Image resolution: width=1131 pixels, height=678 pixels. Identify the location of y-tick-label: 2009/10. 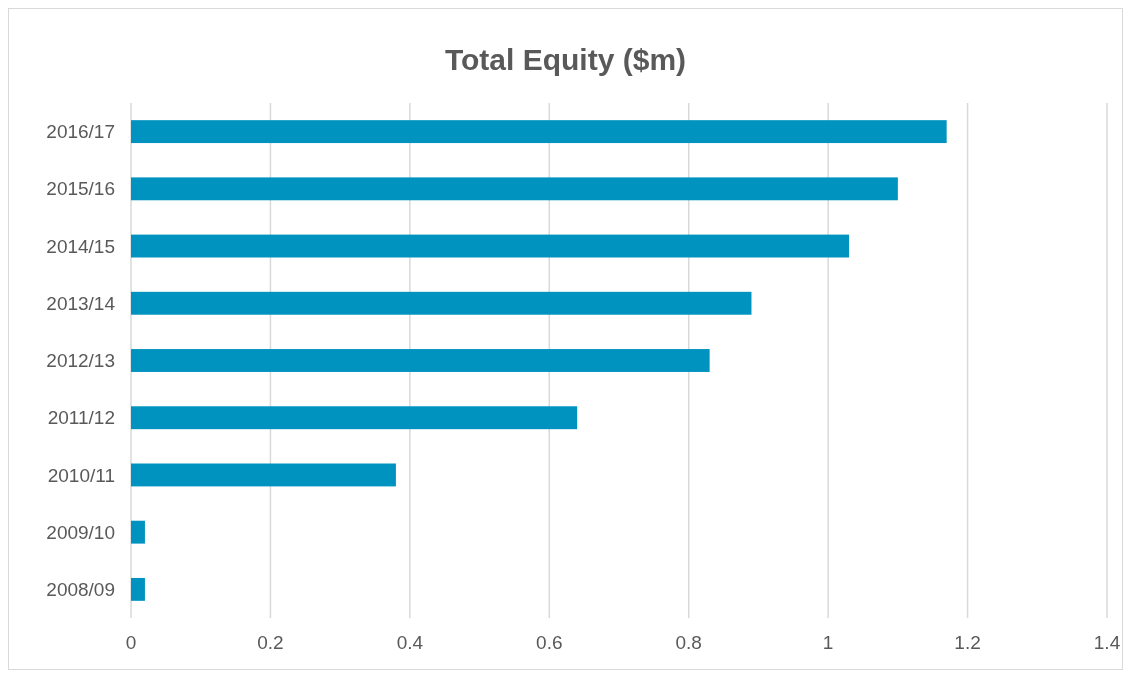
(80, 532).